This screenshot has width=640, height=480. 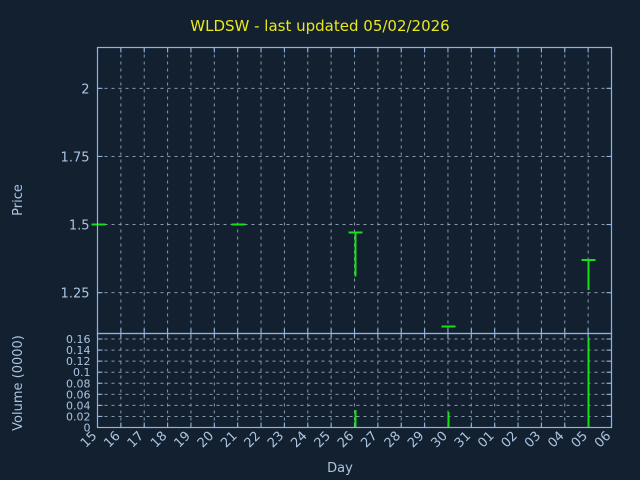 What do you see at coordinates (78, 394) in the screenshot?
I see `volume-tick-label: 0.06` at bounding box center [78, 394].